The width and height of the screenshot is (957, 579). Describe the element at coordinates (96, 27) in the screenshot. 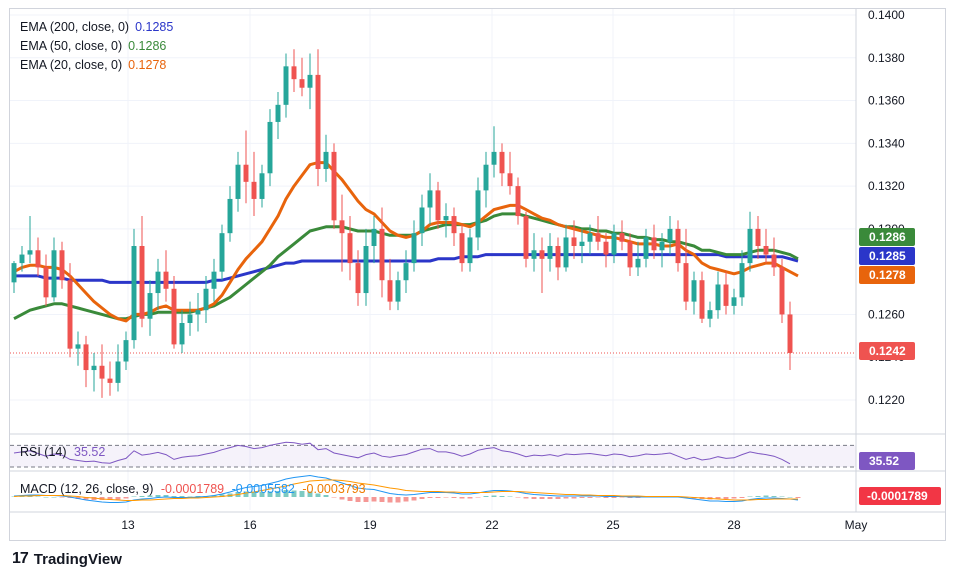

I see `legend-ema200: EMA (200, close, 0) 0.1285` at that location.